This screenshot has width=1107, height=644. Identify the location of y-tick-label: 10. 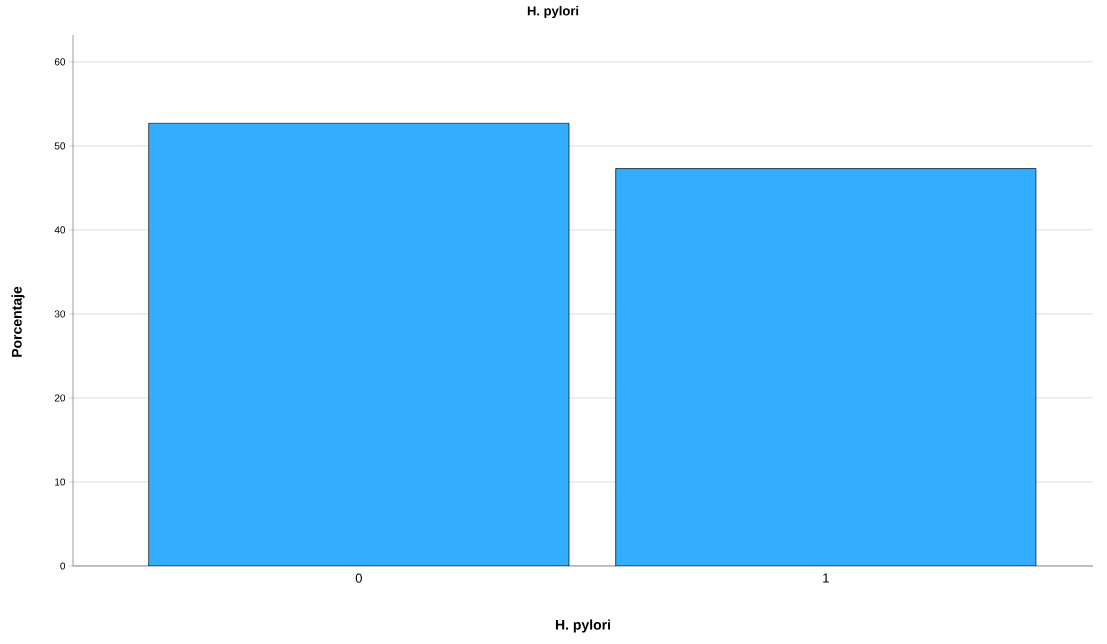
(60, 482).